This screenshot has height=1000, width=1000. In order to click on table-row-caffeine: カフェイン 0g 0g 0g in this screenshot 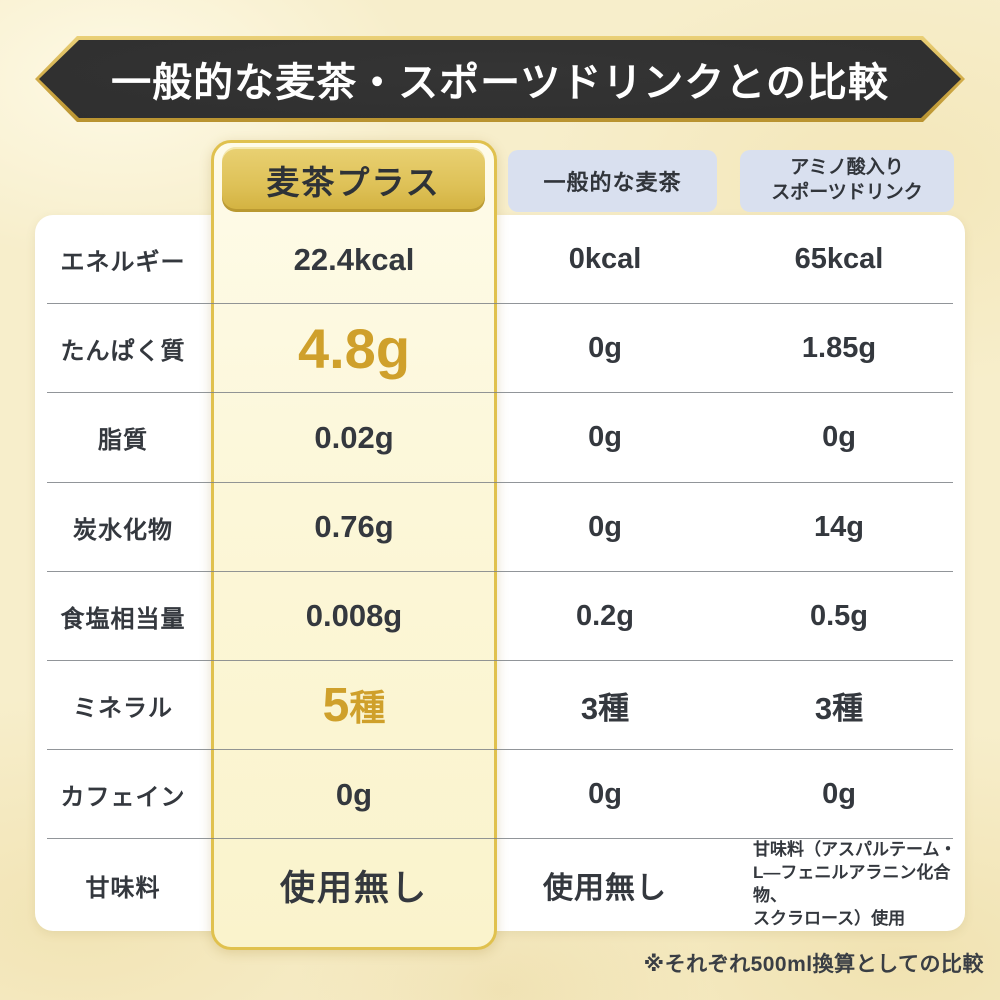, I will do `click(500, 795)`.